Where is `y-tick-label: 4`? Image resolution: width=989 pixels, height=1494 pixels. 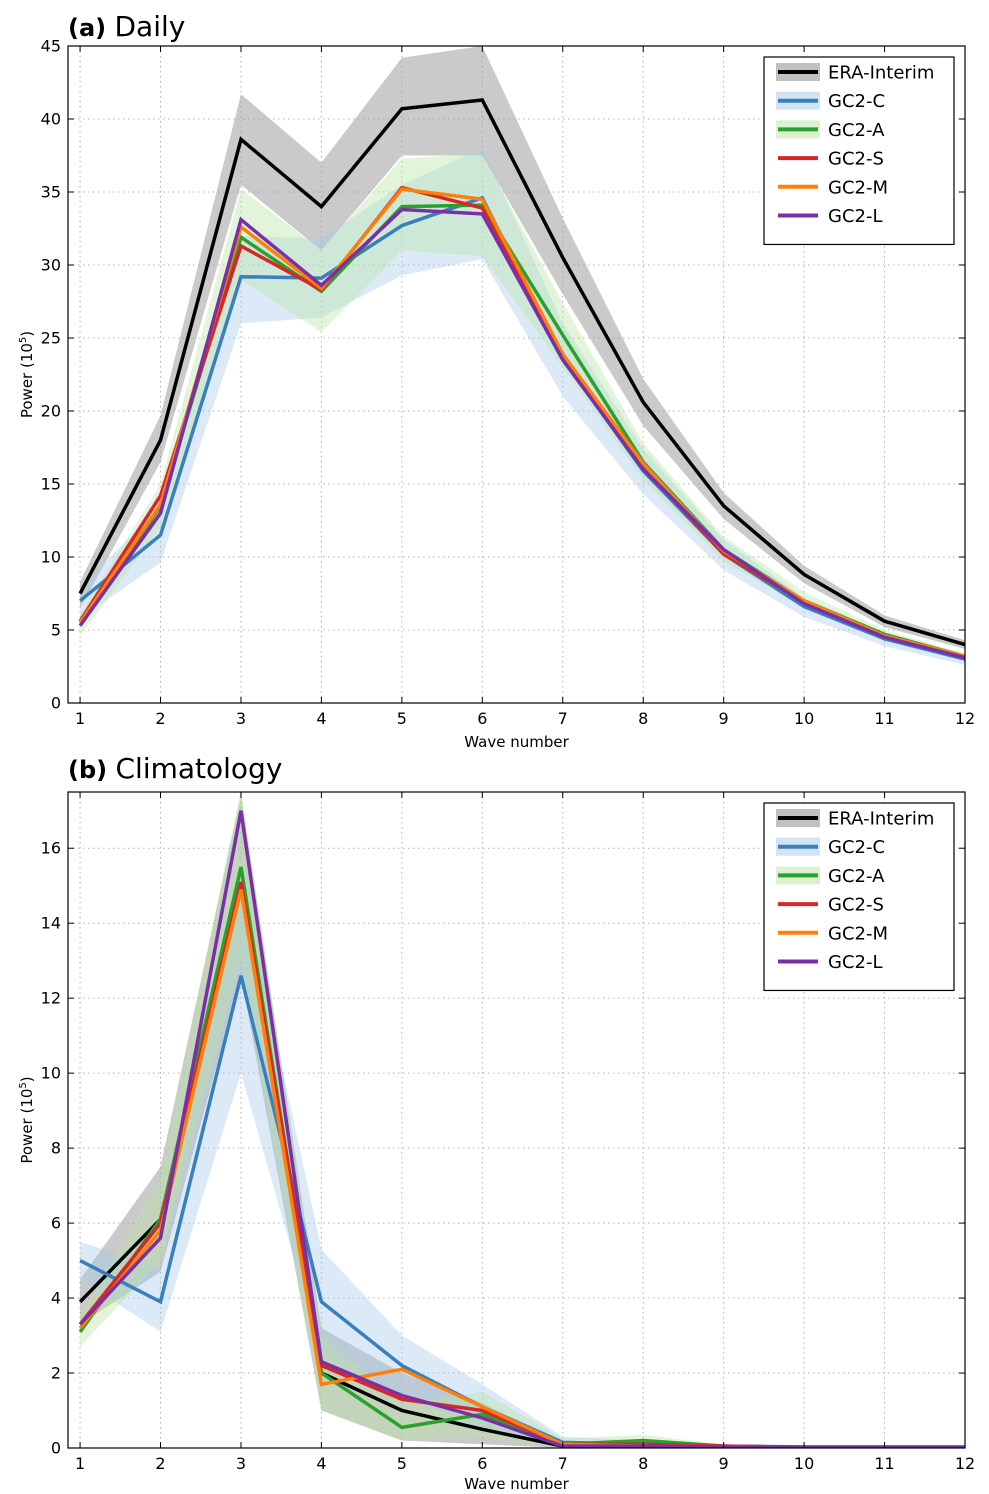
y-tick-label: 4 is located at coordinates (56, 1298).